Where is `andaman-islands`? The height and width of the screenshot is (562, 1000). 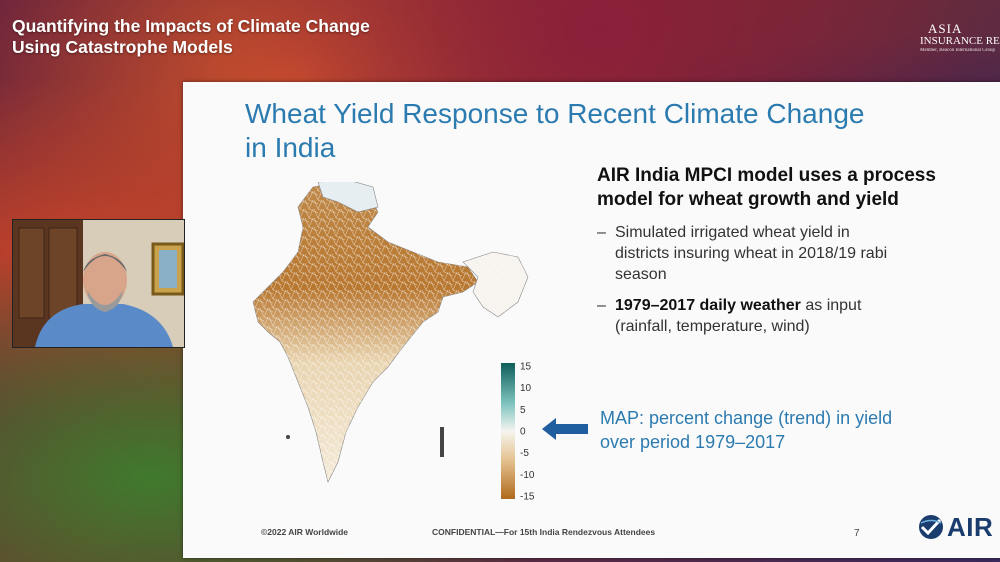
andaman-islands is located at coordinates (442, 442).